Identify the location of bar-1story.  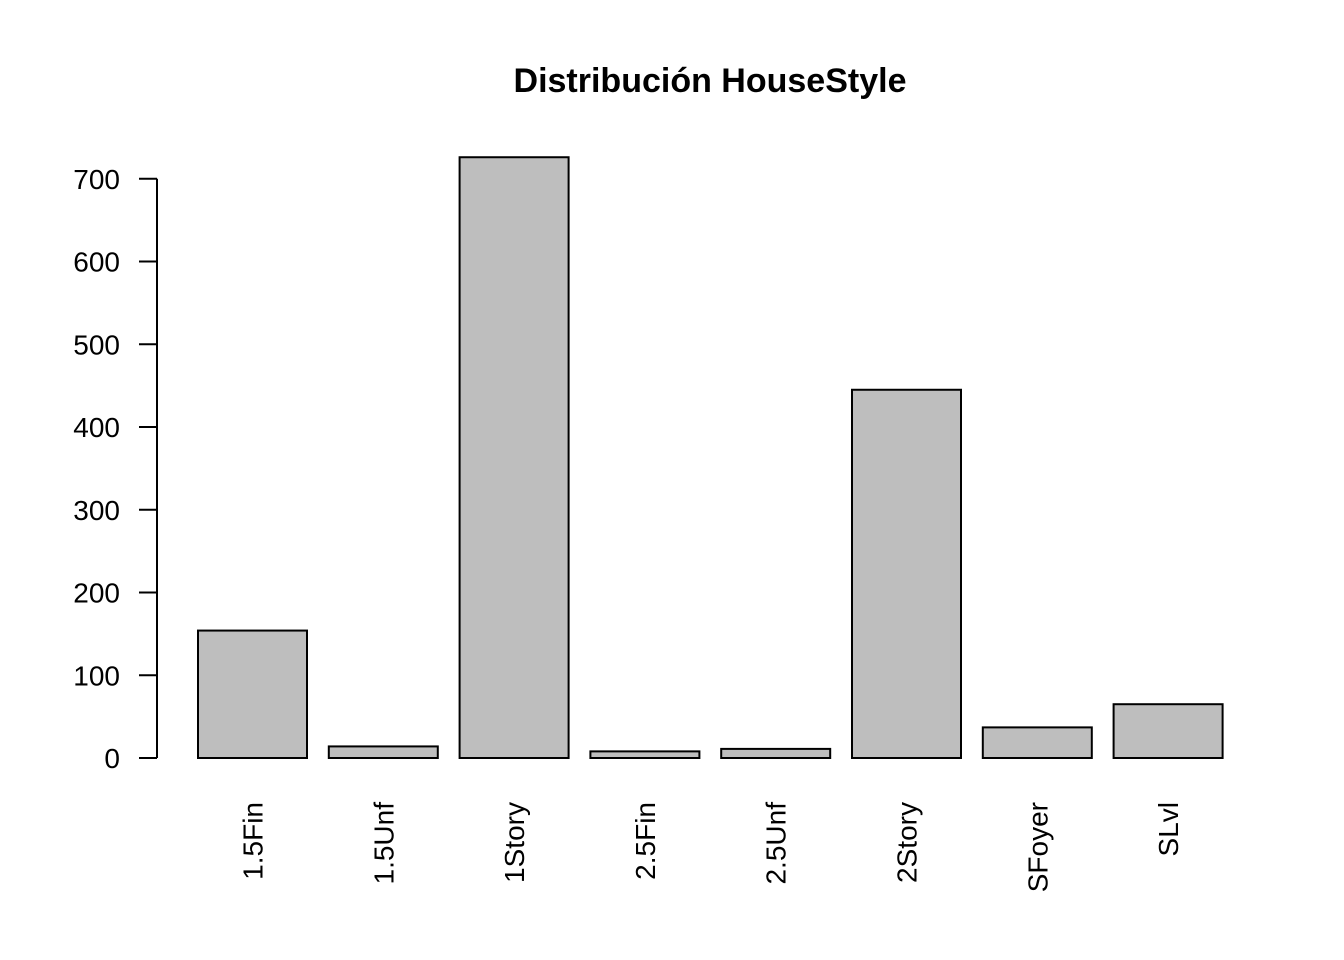
(514, 458).